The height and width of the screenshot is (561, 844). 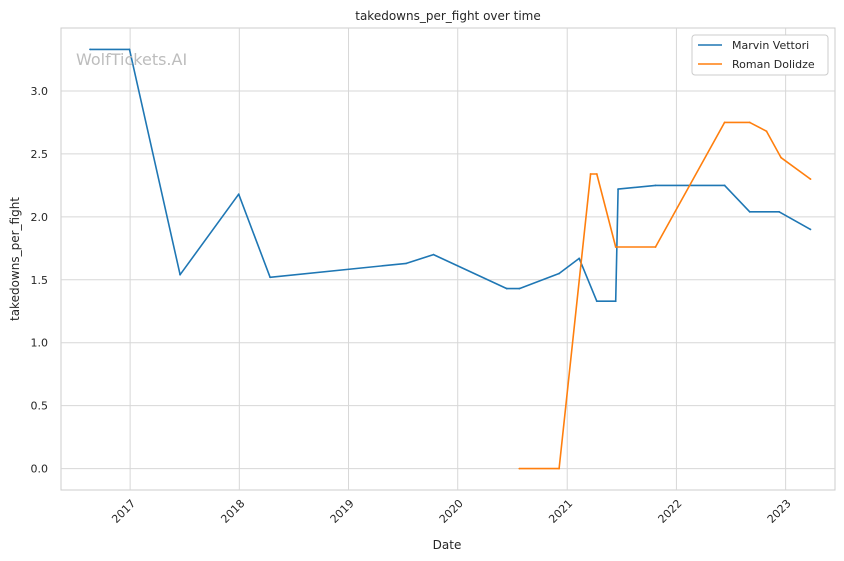 I want to click on chart-title: takedowns_per_fight over time, so click(x=448, y=16).